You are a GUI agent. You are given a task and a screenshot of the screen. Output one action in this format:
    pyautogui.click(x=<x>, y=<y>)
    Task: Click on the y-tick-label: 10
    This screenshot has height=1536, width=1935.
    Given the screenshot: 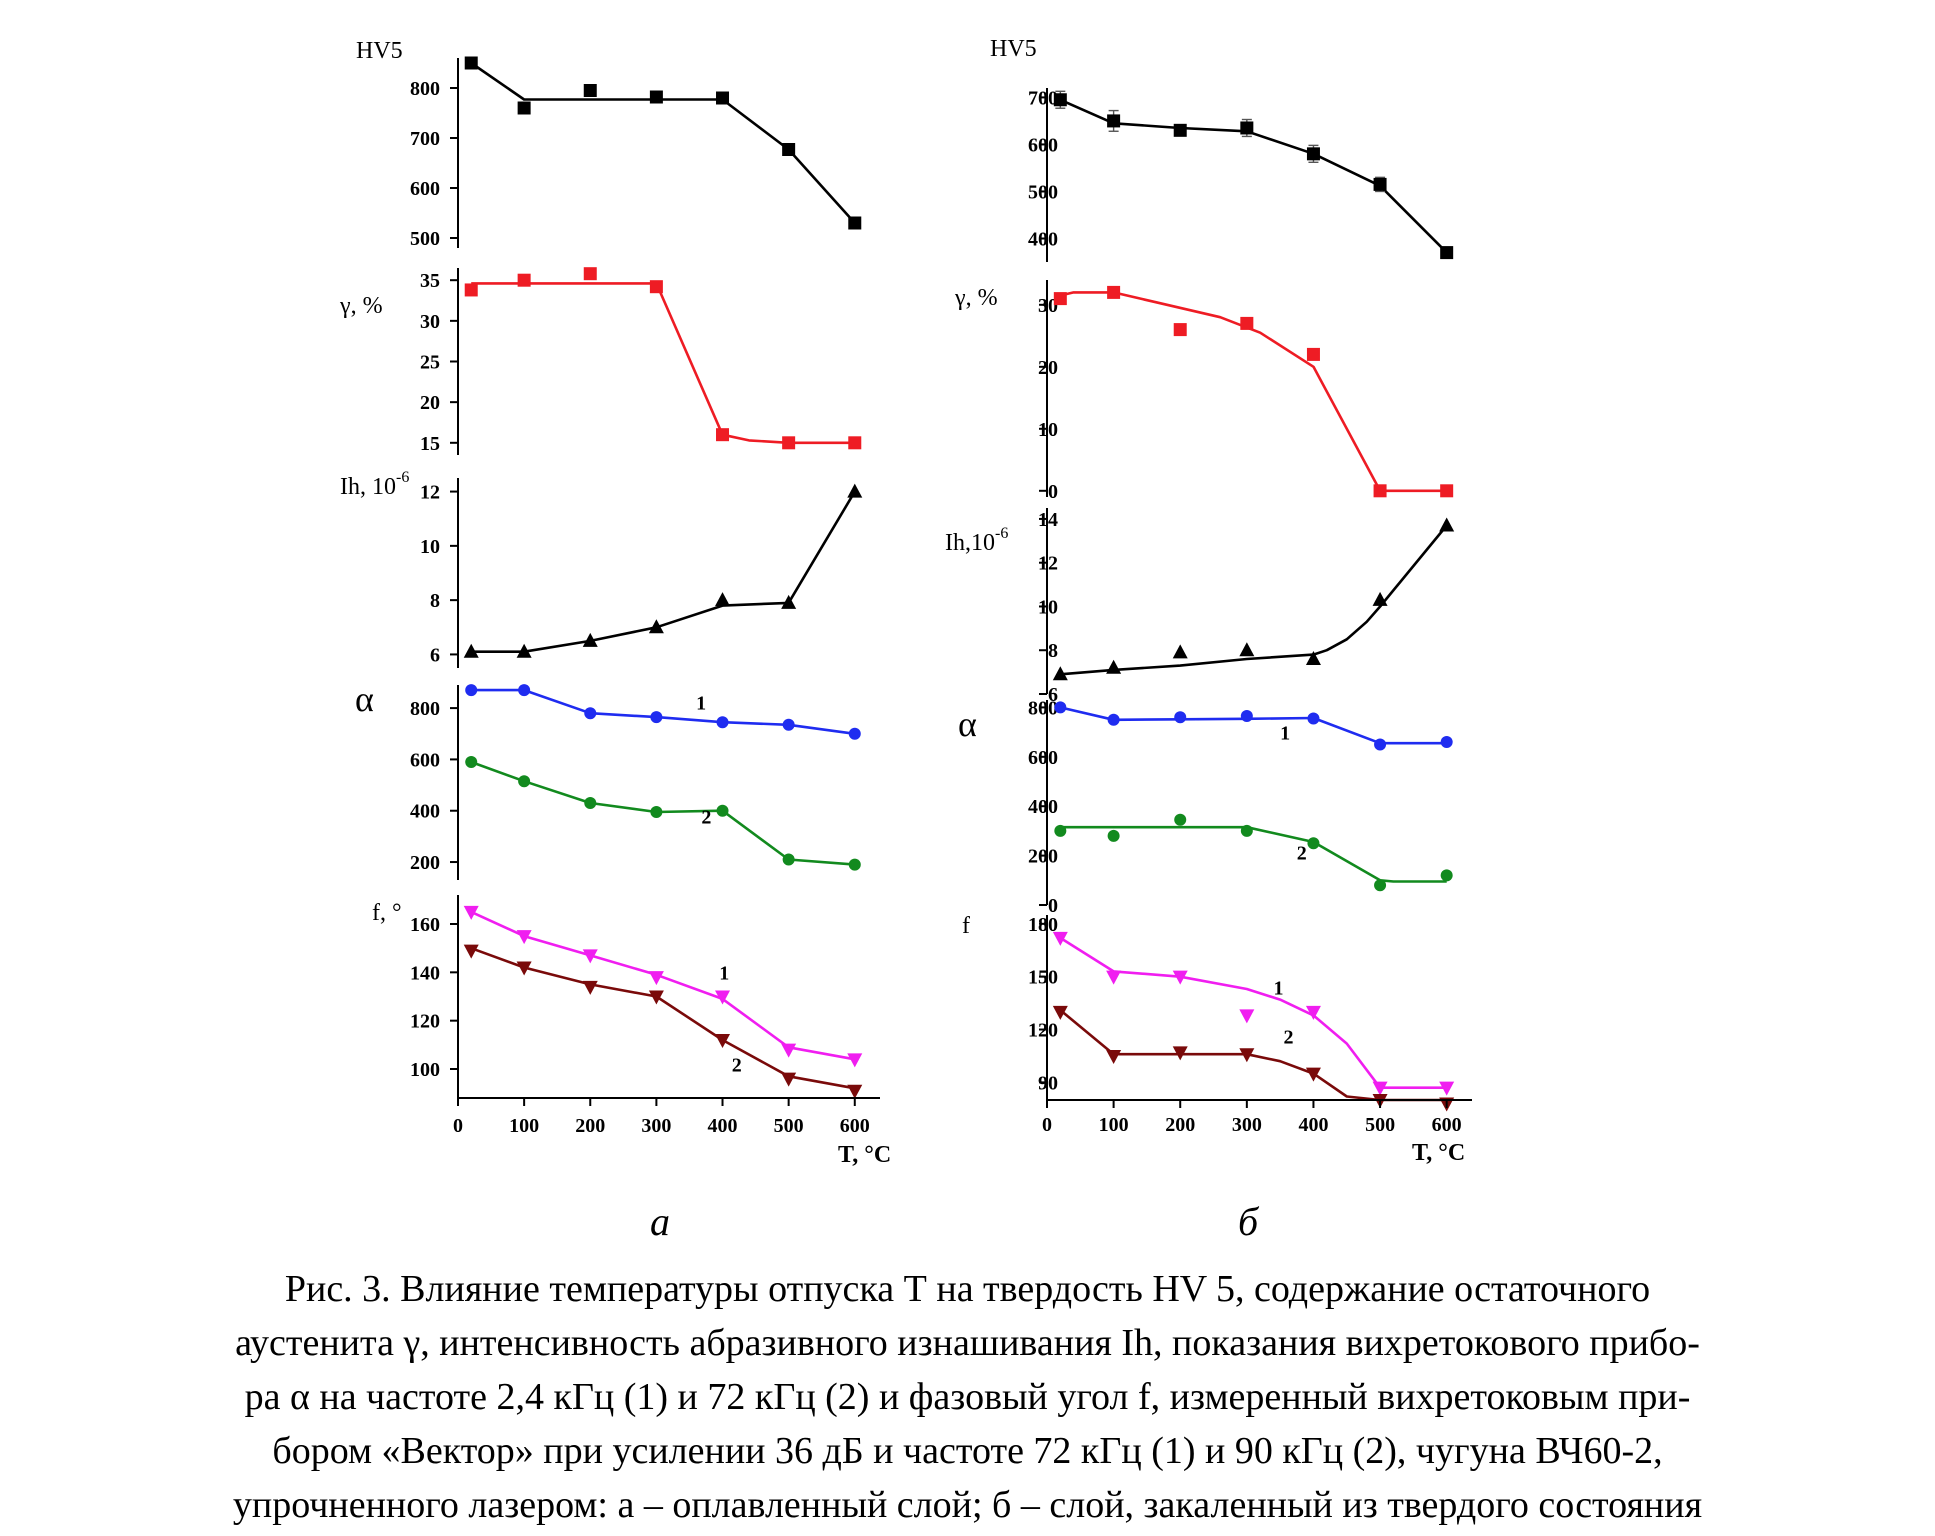 What is the action you would take?
    pyautogui.click(x=1048, y=607)
    